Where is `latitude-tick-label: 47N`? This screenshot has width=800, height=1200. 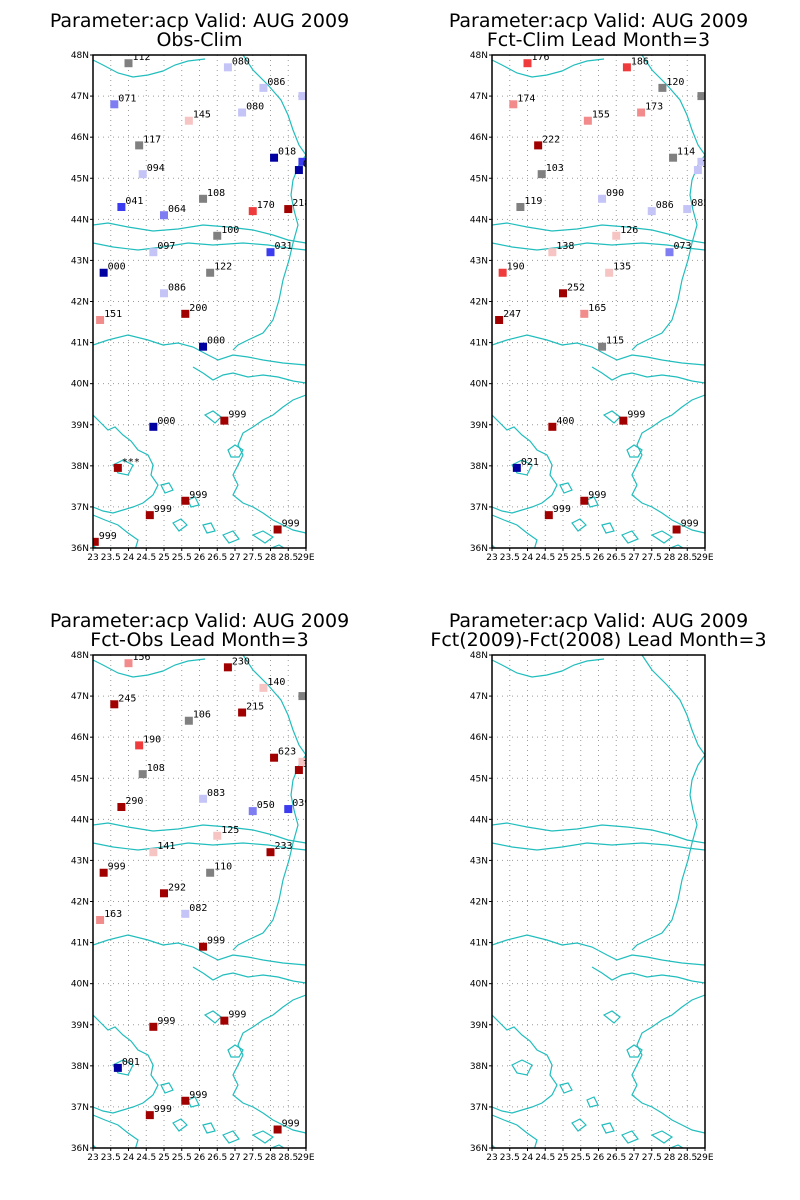
latitude-tick-label: 47N is located at coordinates (80, 97).